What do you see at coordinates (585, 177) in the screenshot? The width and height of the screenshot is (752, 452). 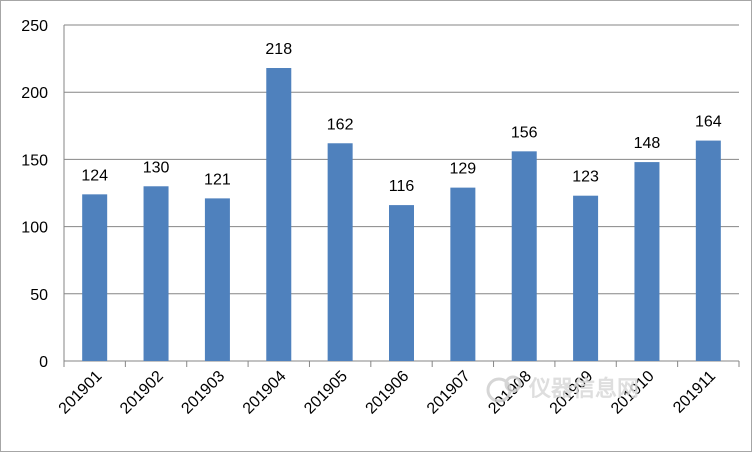 I see `data-label-201909: 123` at bounding box center [585, 177].